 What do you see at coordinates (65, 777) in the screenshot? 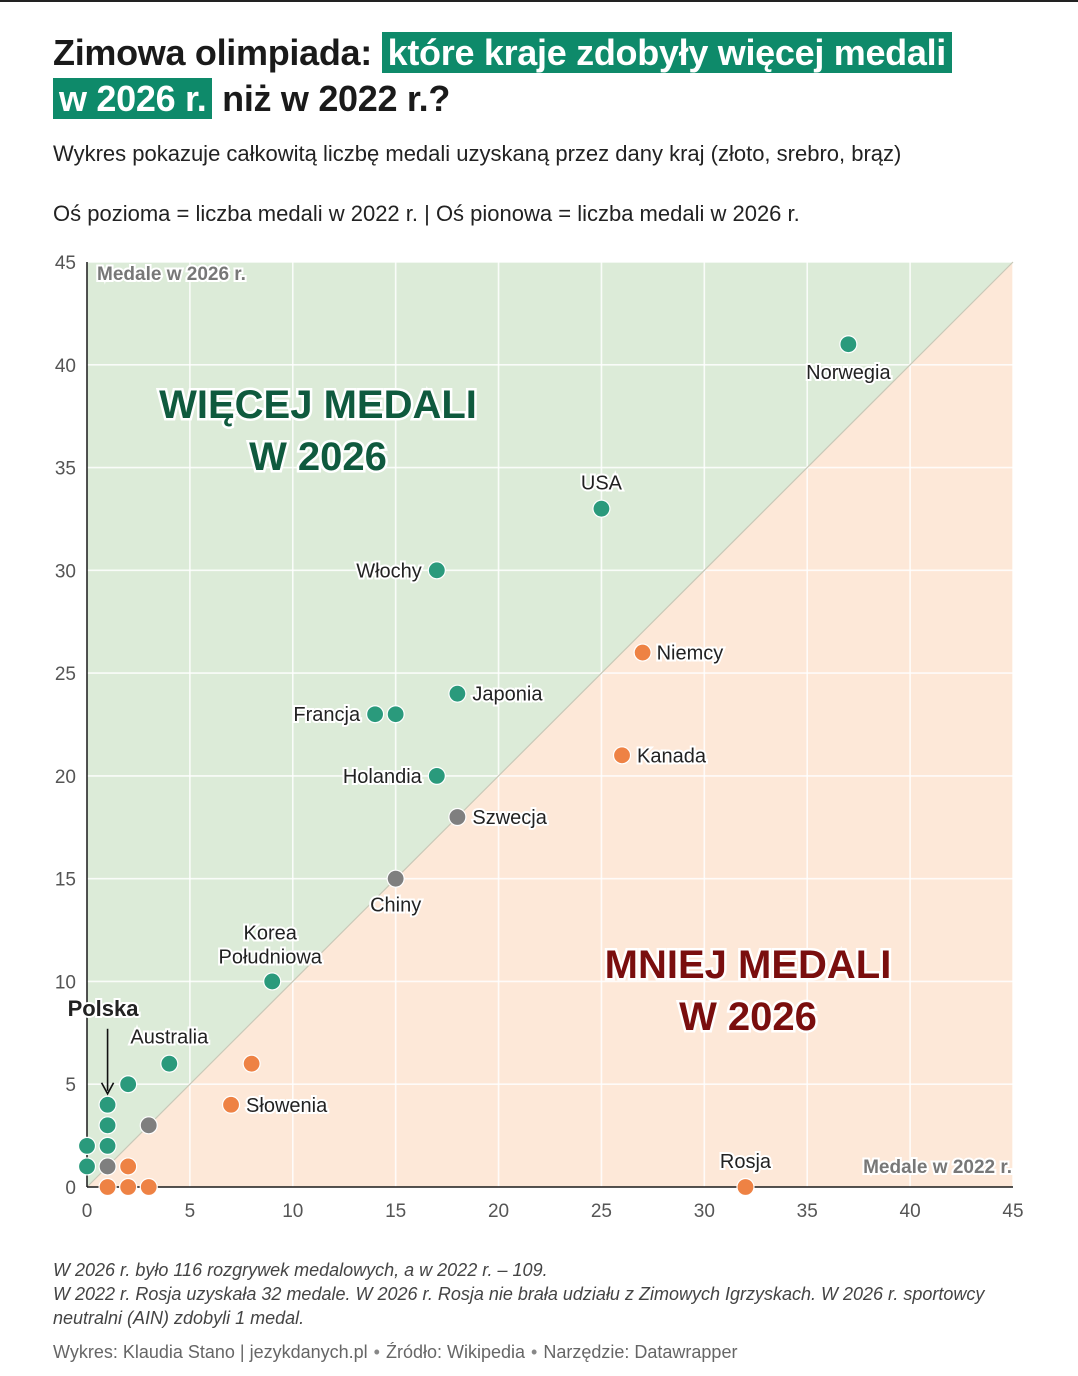
I see `y-tick-label: 20` at bounding box center [65, 777].